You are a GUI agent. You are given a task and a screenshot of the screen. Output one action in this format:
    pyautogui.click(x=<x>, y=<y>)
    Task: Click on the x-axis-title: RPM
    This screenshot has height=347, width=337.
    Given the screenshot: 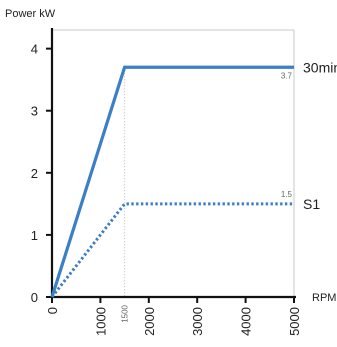 What is the action you would take?
    pyautogui.click(x=324, y=298)
    